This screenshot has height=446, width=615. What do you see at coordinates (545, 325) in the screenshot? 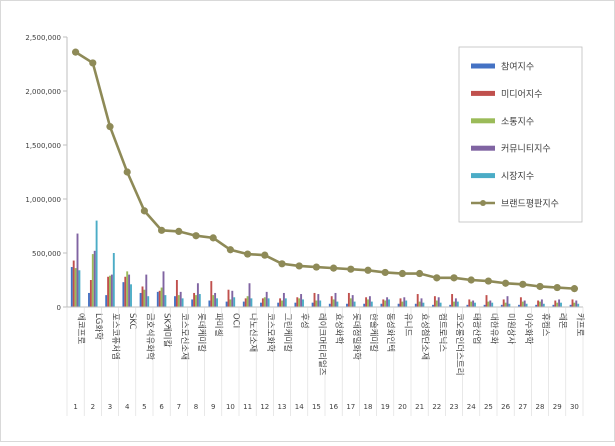
I see `x-category-label: 휴켐스` at bounding box center [545, 325].